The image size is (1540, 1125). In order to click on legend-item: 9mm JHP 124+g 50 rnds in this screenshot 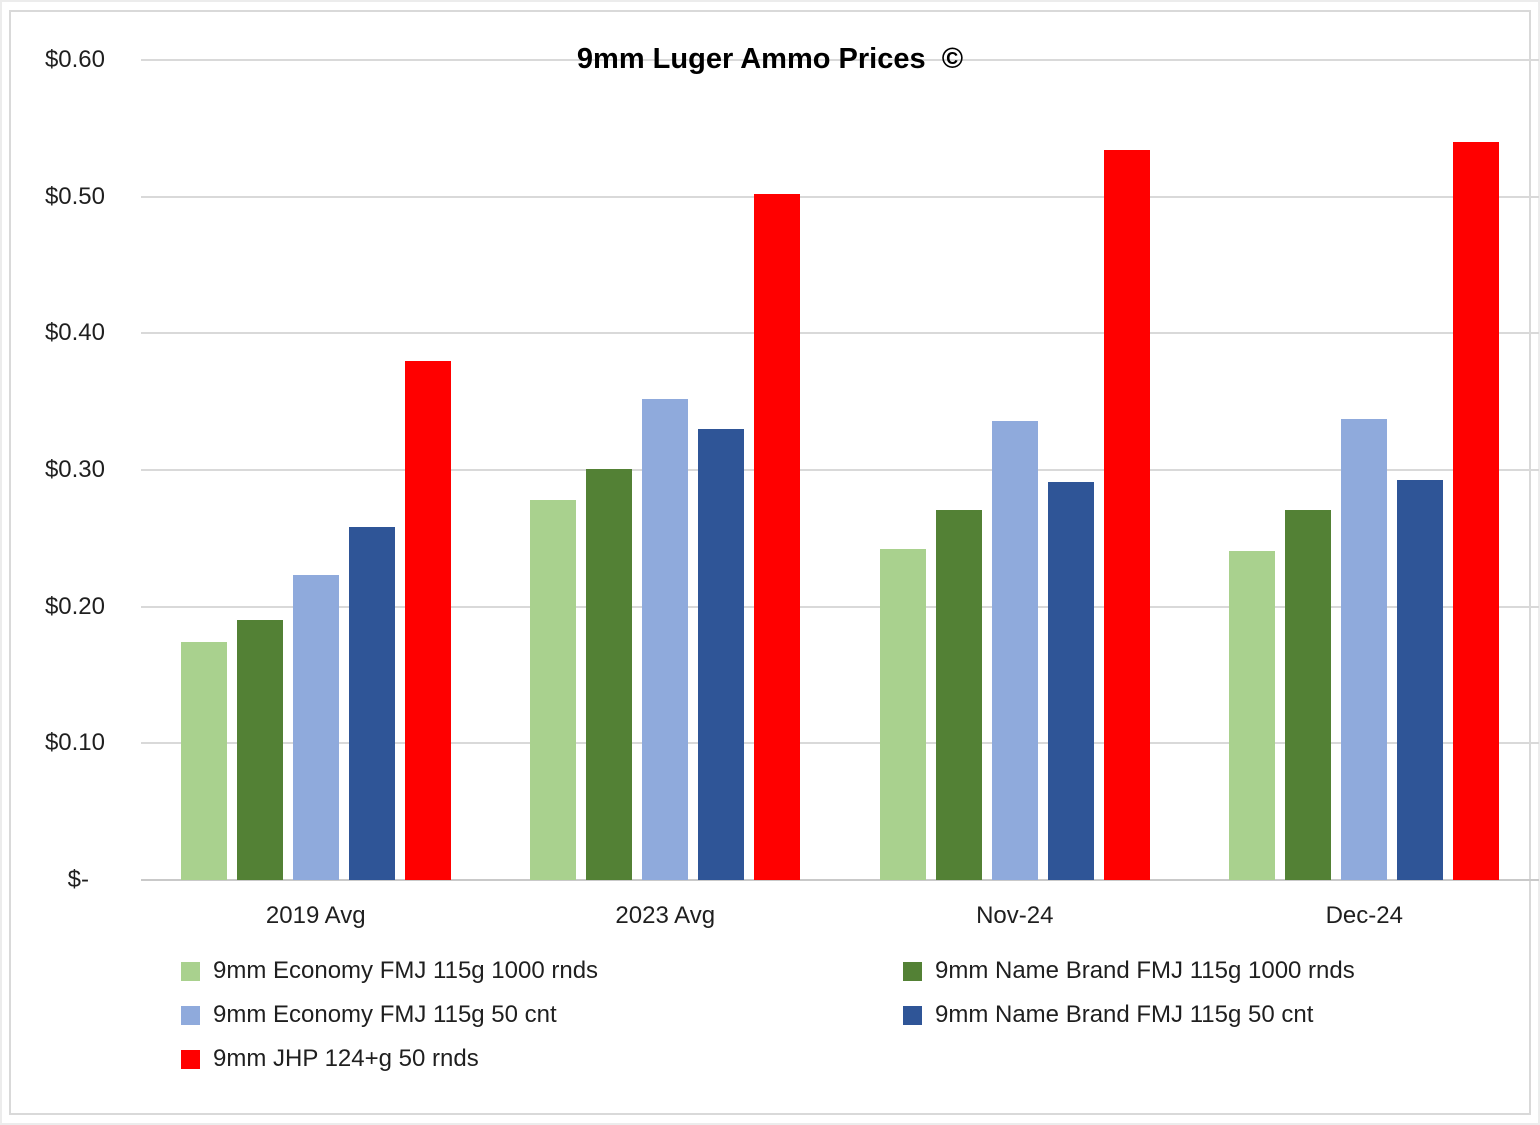, I will do `click(542, 1059)`.